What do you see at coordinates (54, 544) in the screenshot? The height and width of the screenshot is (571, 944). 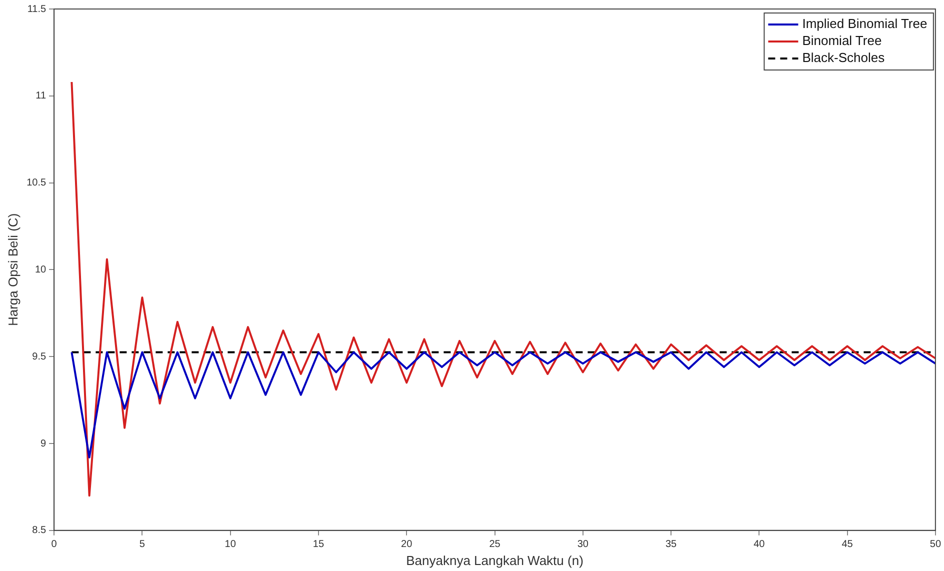 I see `x-tick-label: 0` at bounding box center [54, 544].